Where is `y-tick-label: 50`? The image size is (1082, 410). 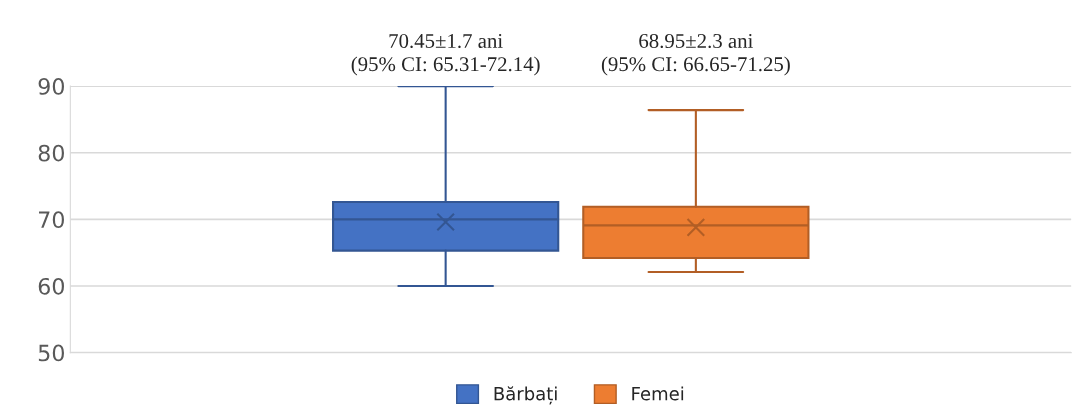
y-tick-label: 50 is located at coordinates (51, 353).